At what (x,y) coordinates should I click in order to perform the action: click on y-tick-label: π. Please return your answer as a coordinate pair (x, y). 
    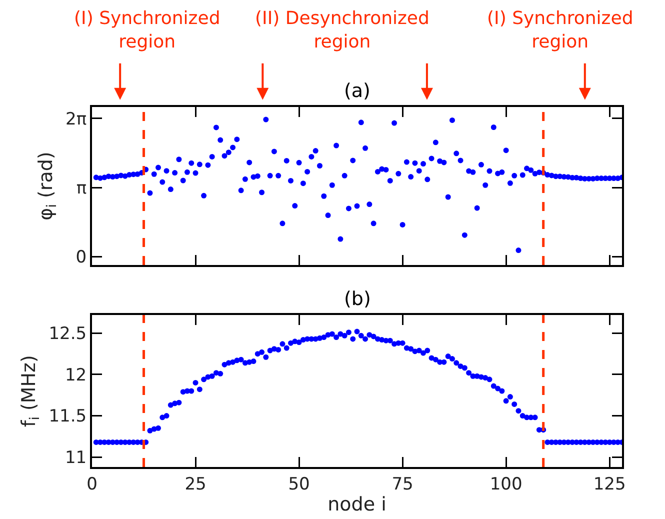
    Looking at the image, I should click on (81, 188).